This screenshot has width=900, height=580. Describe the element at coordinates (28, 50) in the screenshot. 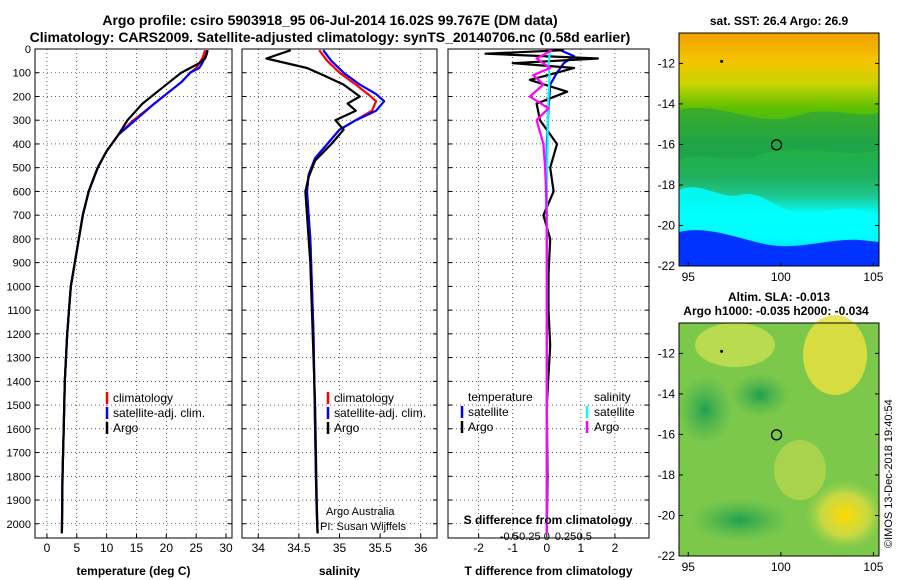

I see `y-tick-label: 0` at that location.